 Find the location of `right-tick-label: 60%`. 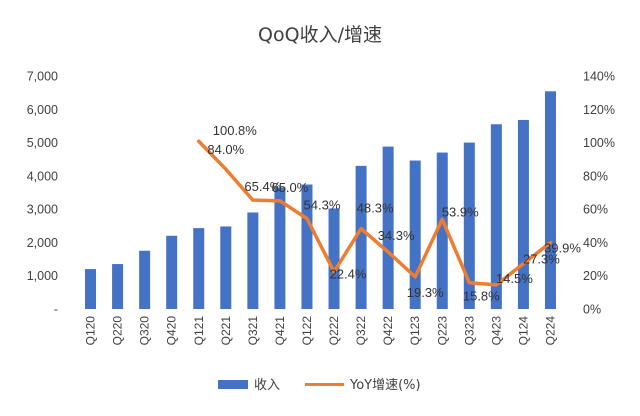

right-tick-label: 60% is located at coordinates (595, 210).